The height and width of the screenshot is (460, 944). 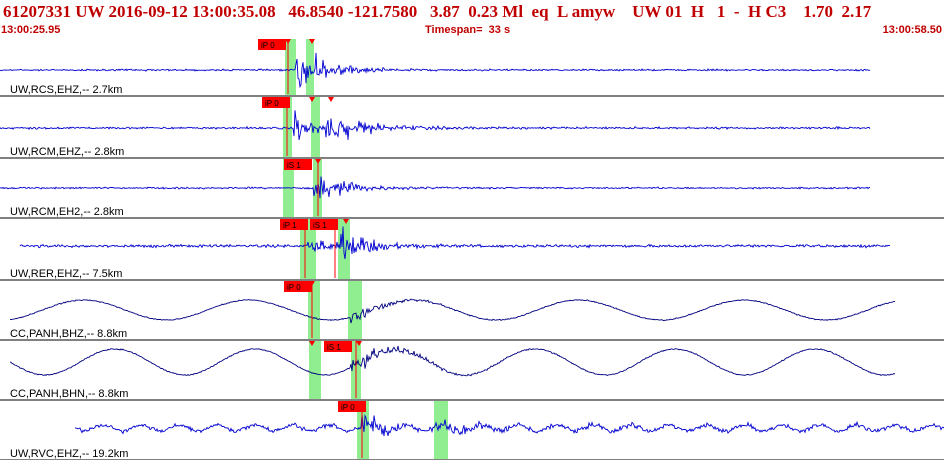 I want to click on start-time: 13:00:25.95, so click(x=31, y=30).